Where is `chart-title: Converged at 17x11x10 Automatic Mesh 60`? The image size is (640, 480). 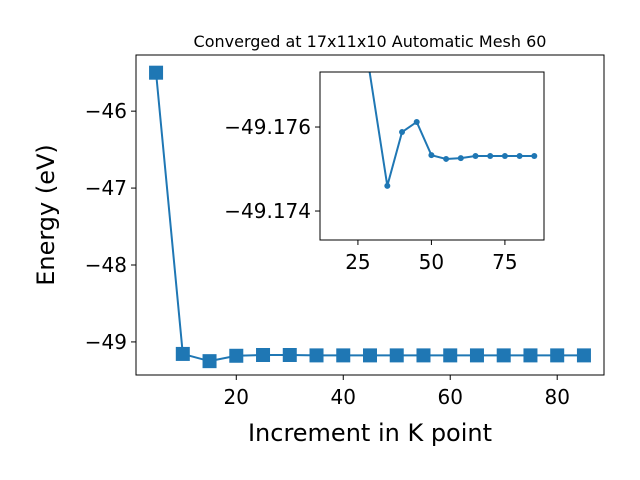 chart-title: Converged at 17x11x10 Automatic Mesh 60 is located at coordinates (370, 41).